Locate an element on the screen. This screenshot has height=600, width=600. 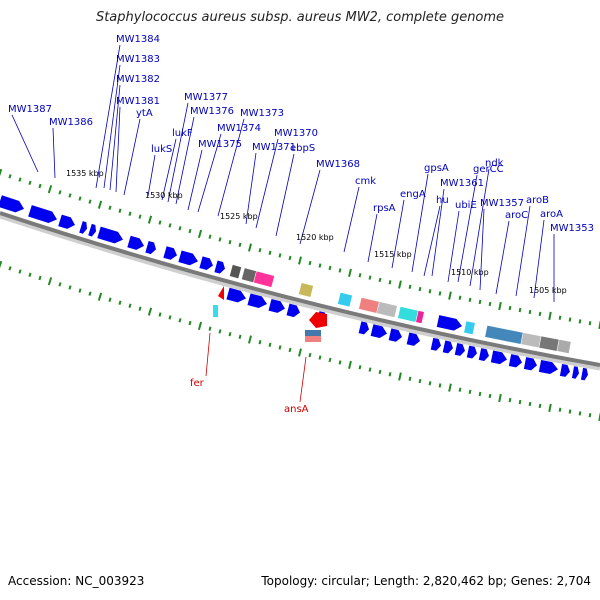
scale-tick-label: 1530 kbp is located at coordinates (164, 195).